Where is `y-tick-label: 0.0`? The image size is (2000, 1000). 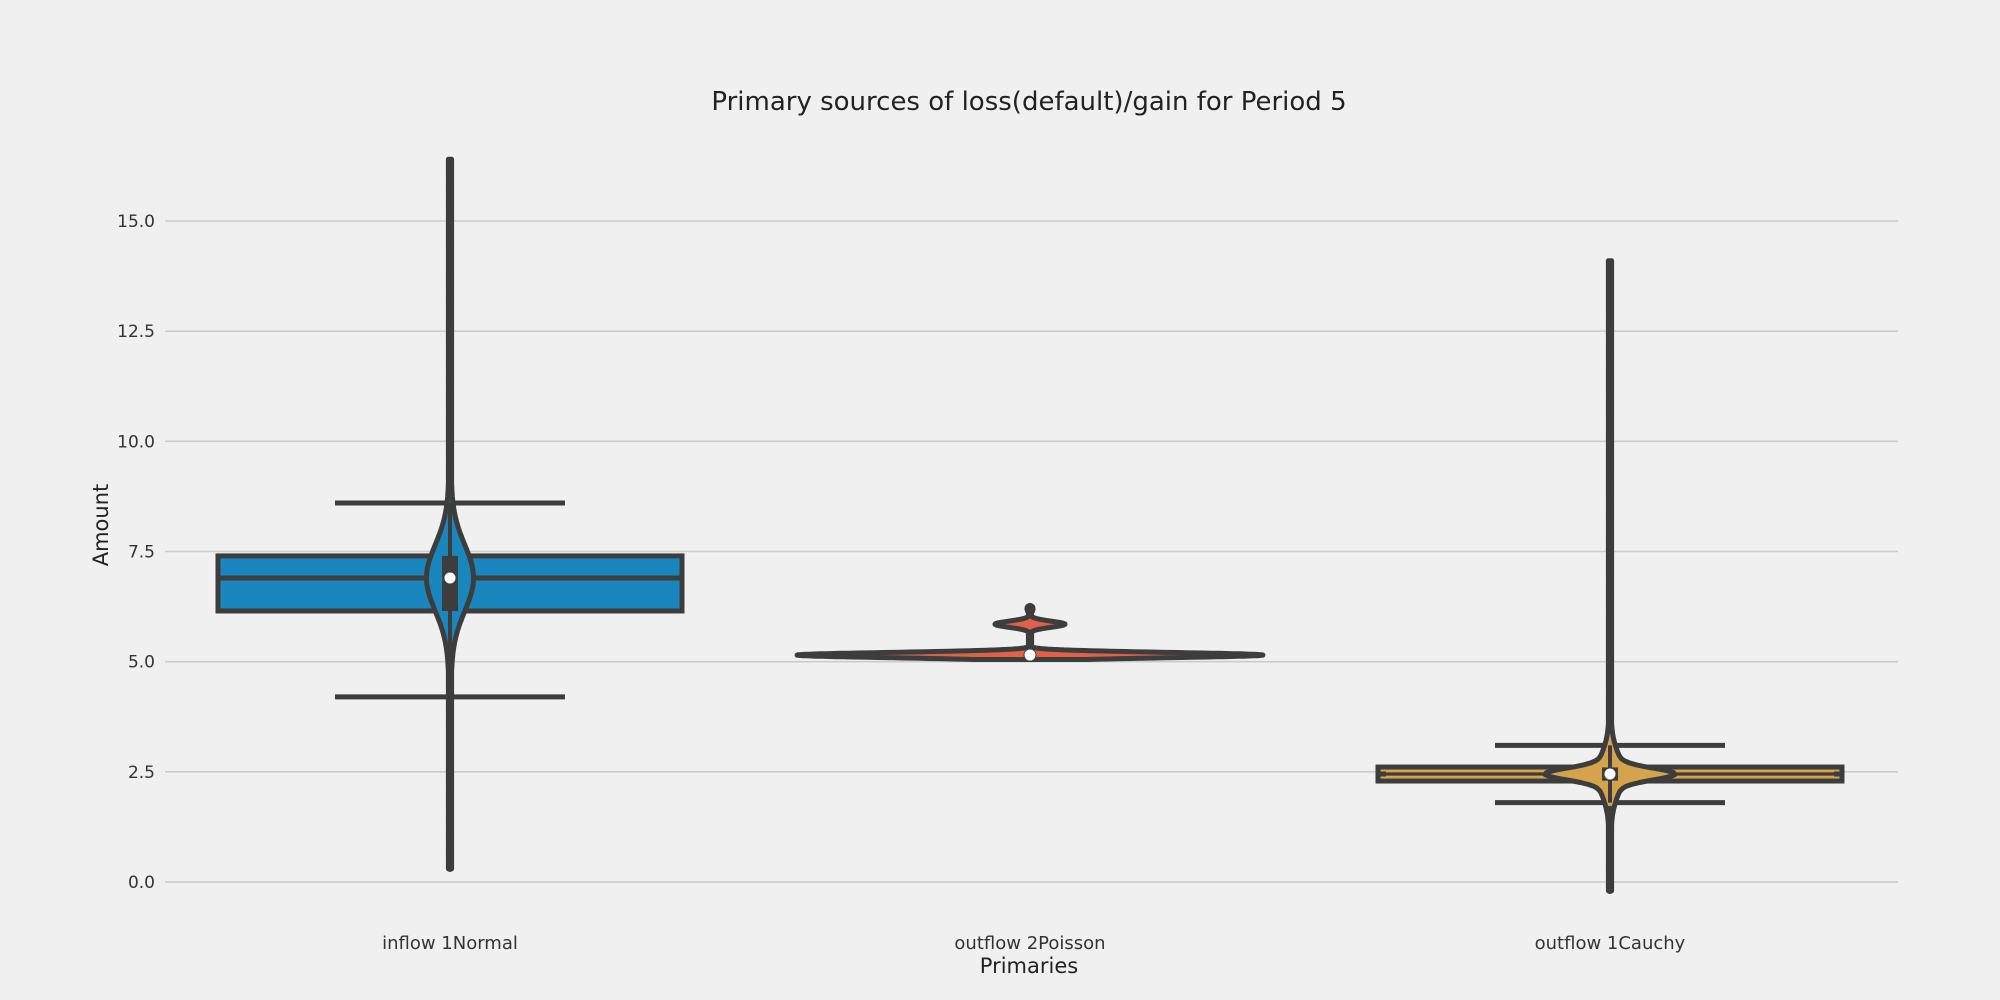 y-tick-label: 0.0 is located at coordinates (141, 883).